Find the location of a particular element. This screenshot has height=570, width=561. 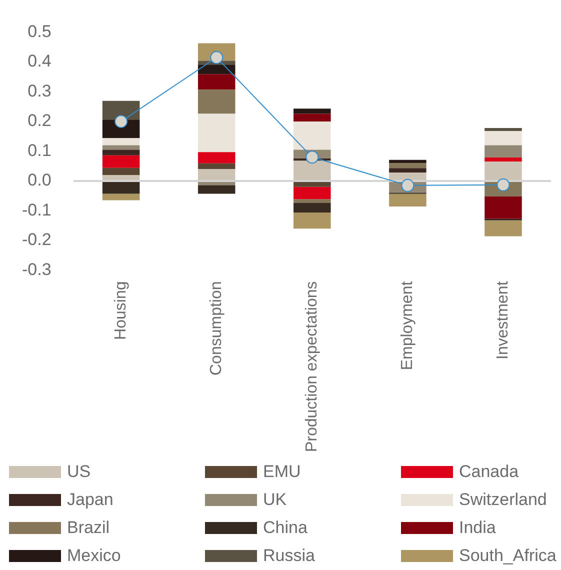

y-tick-label: 0.1 is located at coordinates (40, 150).